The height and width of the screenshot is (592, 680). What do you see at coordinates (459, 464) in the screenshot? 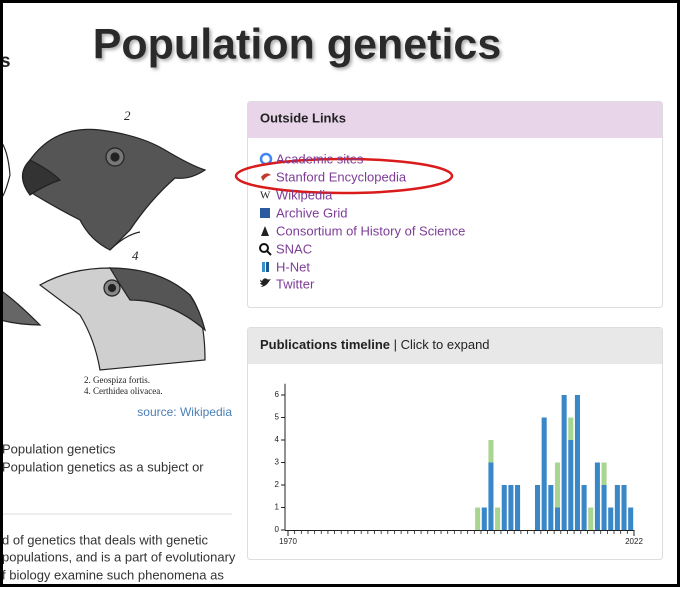
I see `timeline-chart: 0 1 2 3 4 5 6 1970 2022` at bounding box center [459, 464].